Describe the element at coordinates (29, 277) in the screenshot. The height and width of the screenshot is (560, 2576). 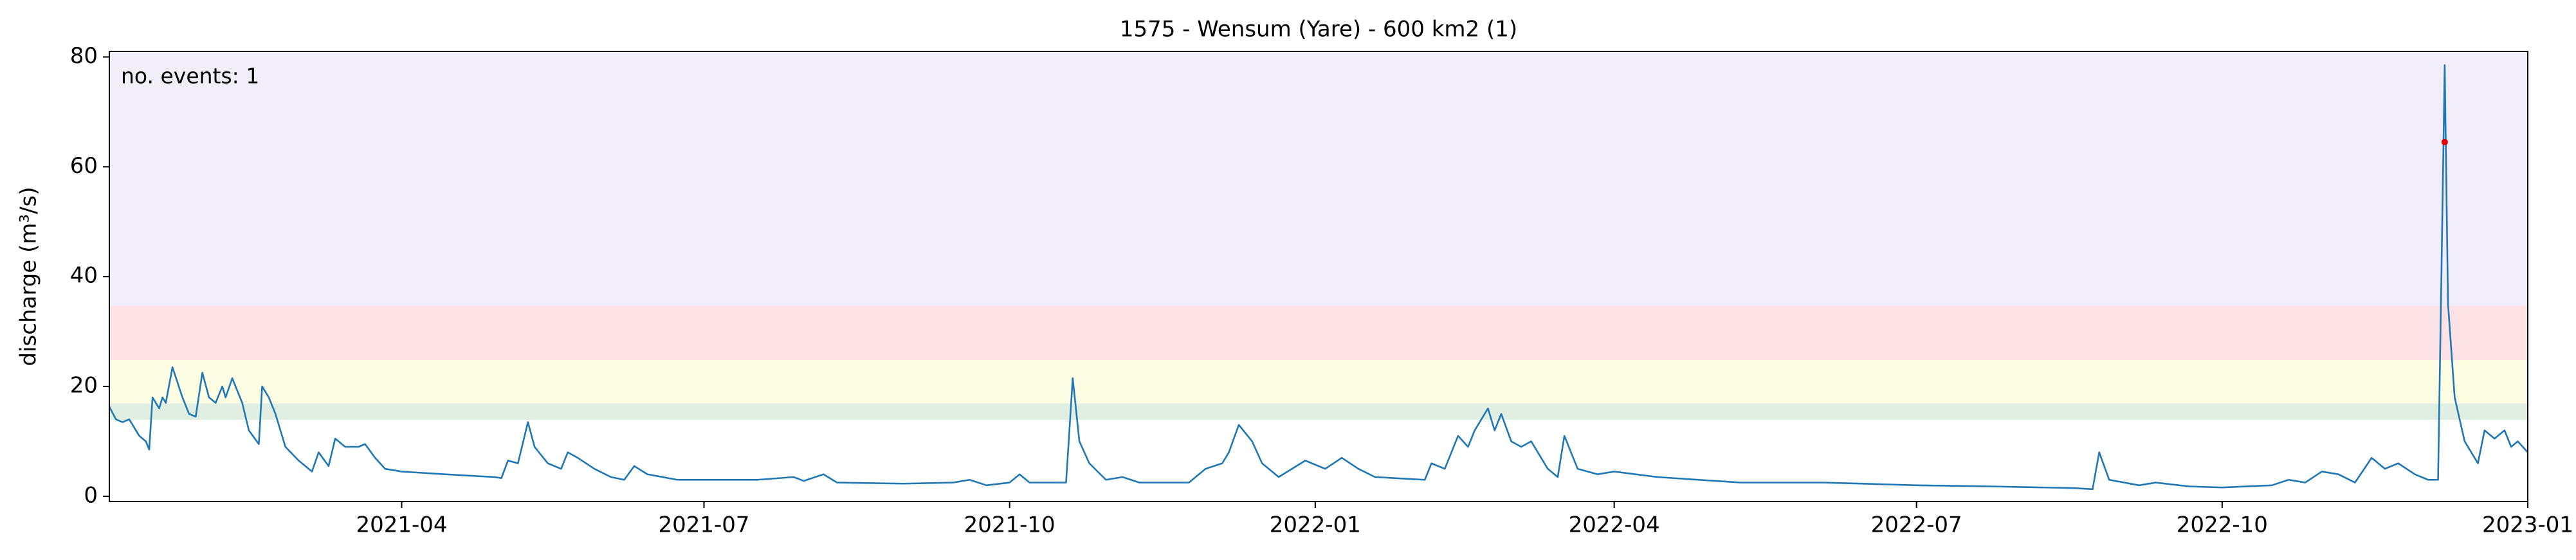
I see `y-axis-label: discharge (m³/s)` at that location.